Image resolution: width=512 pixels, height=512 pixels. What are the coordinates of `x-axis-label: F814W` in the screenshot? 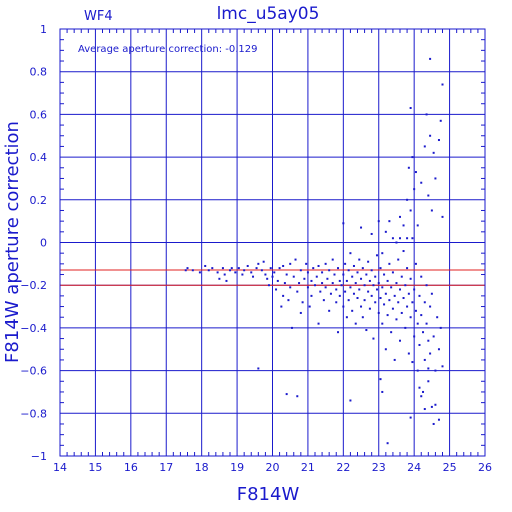 It's located at (268, 494).